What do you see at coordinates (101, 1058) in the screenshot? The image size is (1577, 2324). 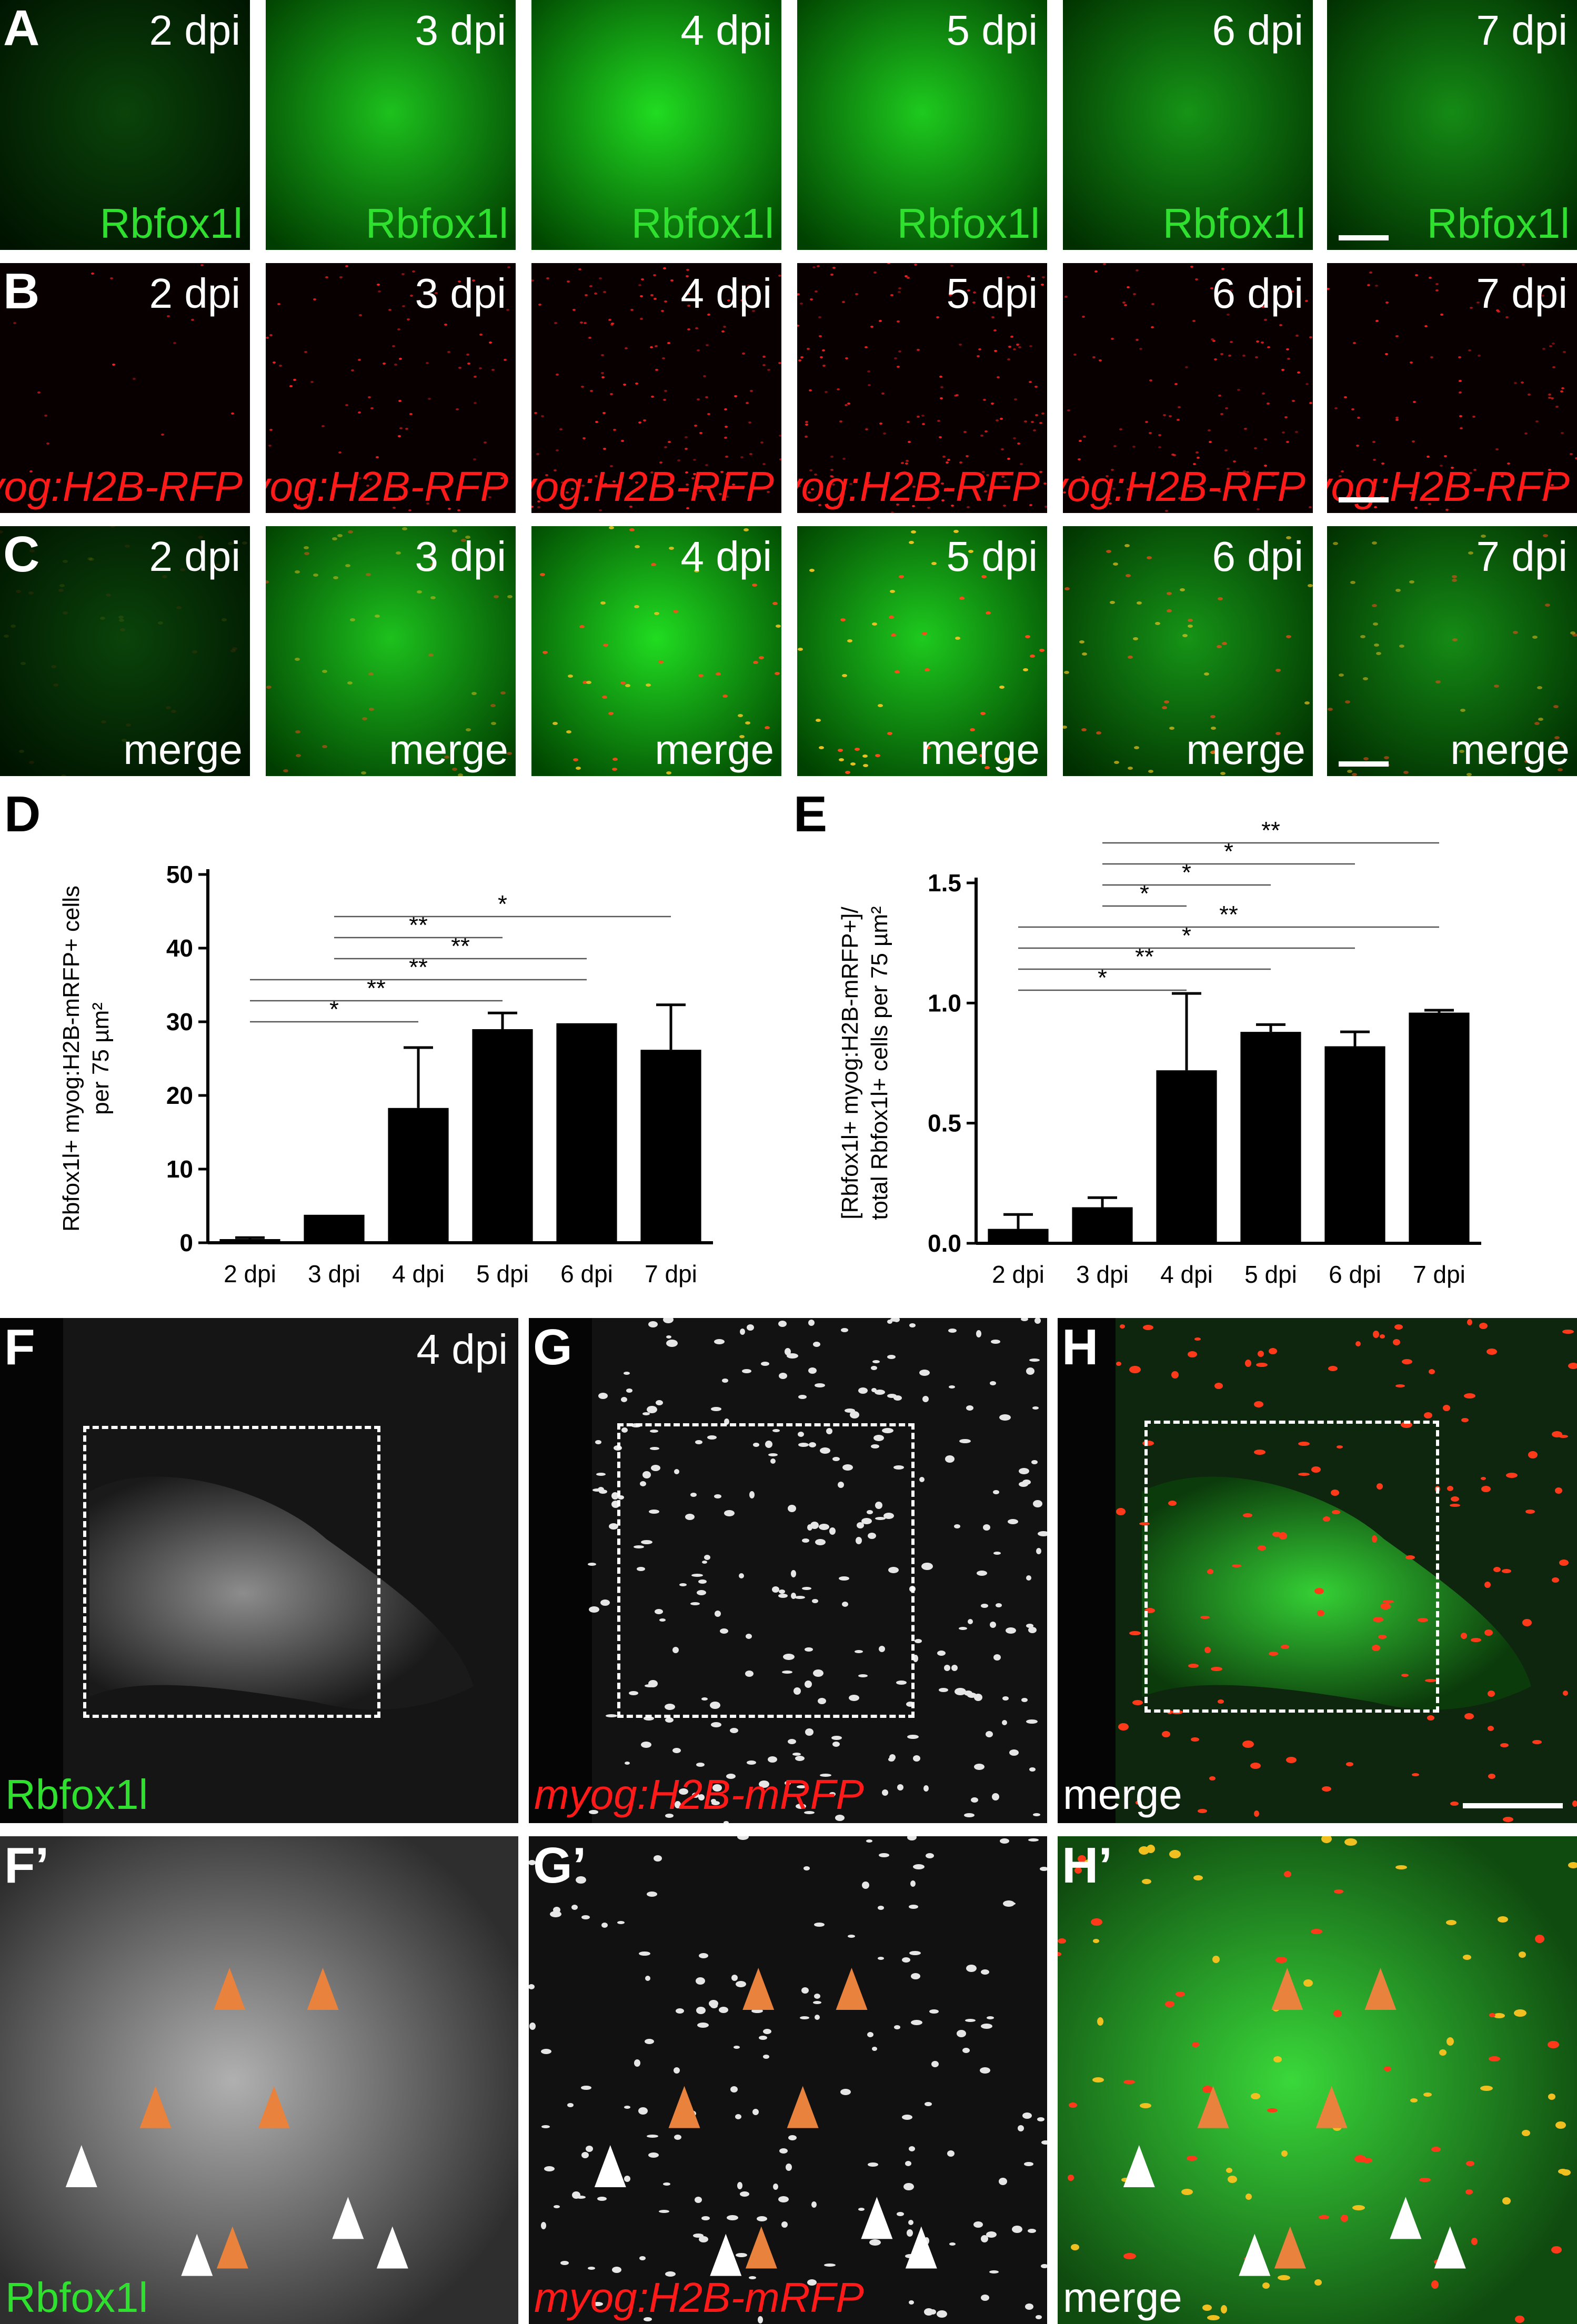 I see `y-axis-label: per 75 µm²` at bounding box center [101, 1058].